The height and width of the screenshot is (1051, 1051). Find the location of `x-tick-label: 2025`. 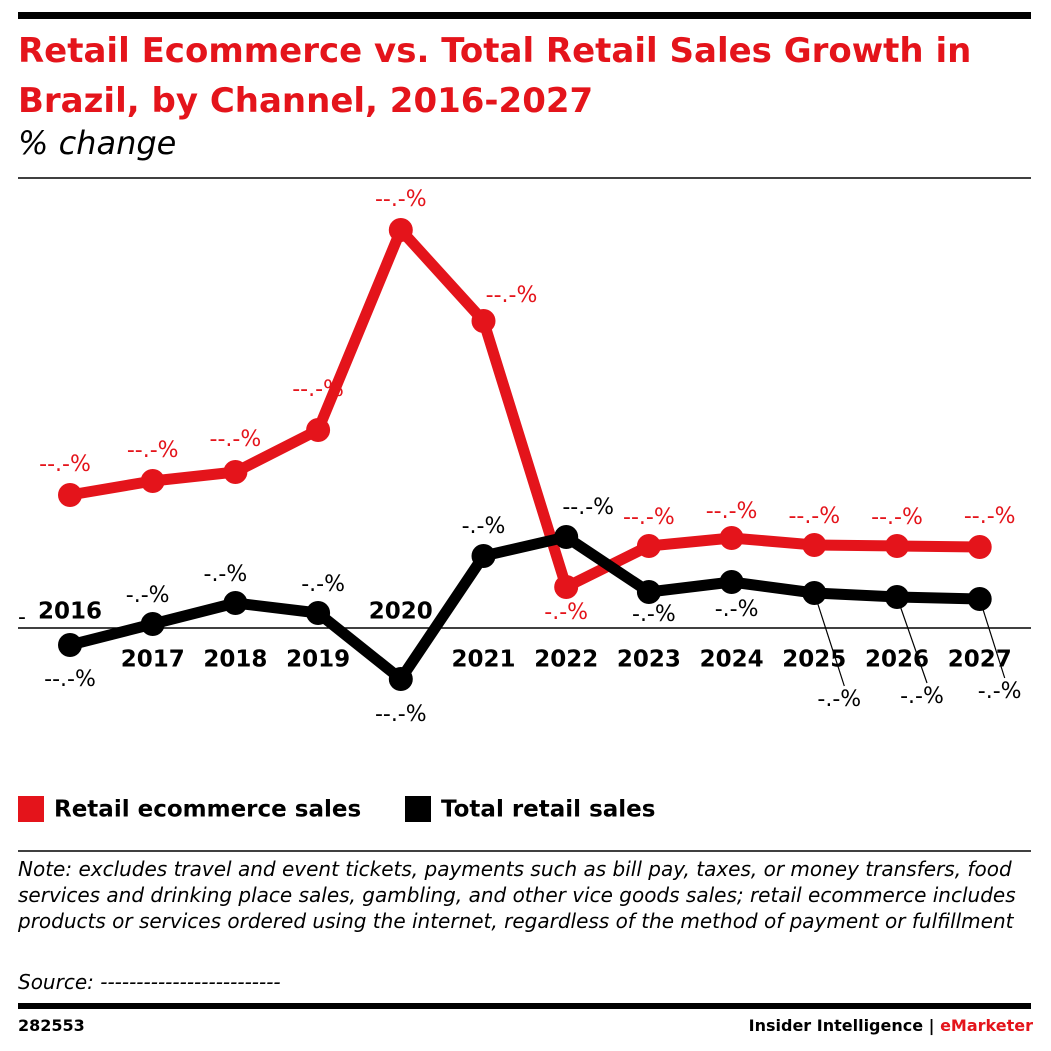

x-tick-label: 2025 is located at coordinates (814, 660).